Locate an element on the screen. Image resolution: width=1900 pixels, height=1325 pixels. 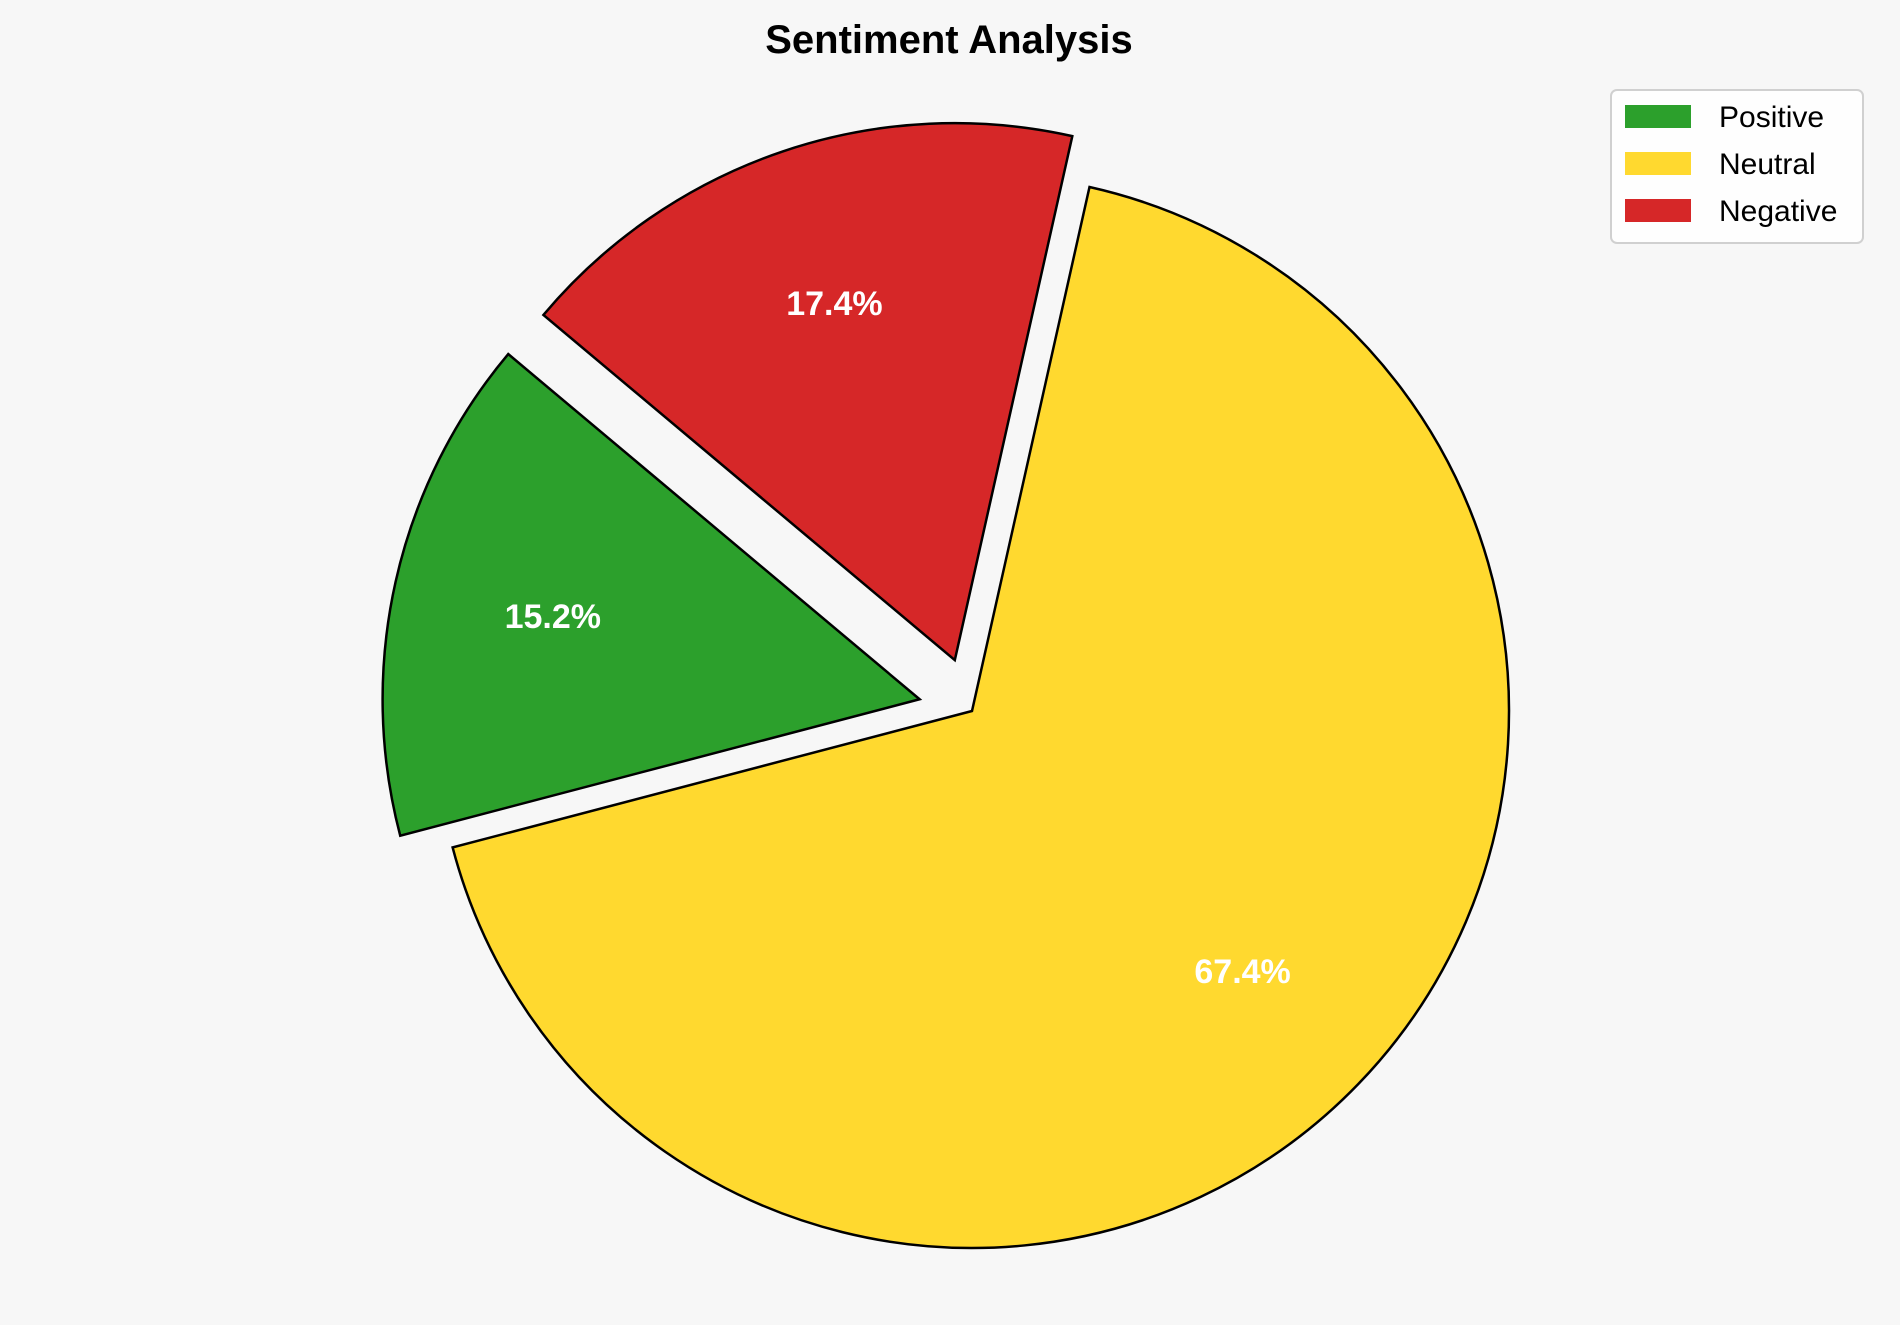
pie-label-positive: 15.2% is located at coordinates (553, 617).